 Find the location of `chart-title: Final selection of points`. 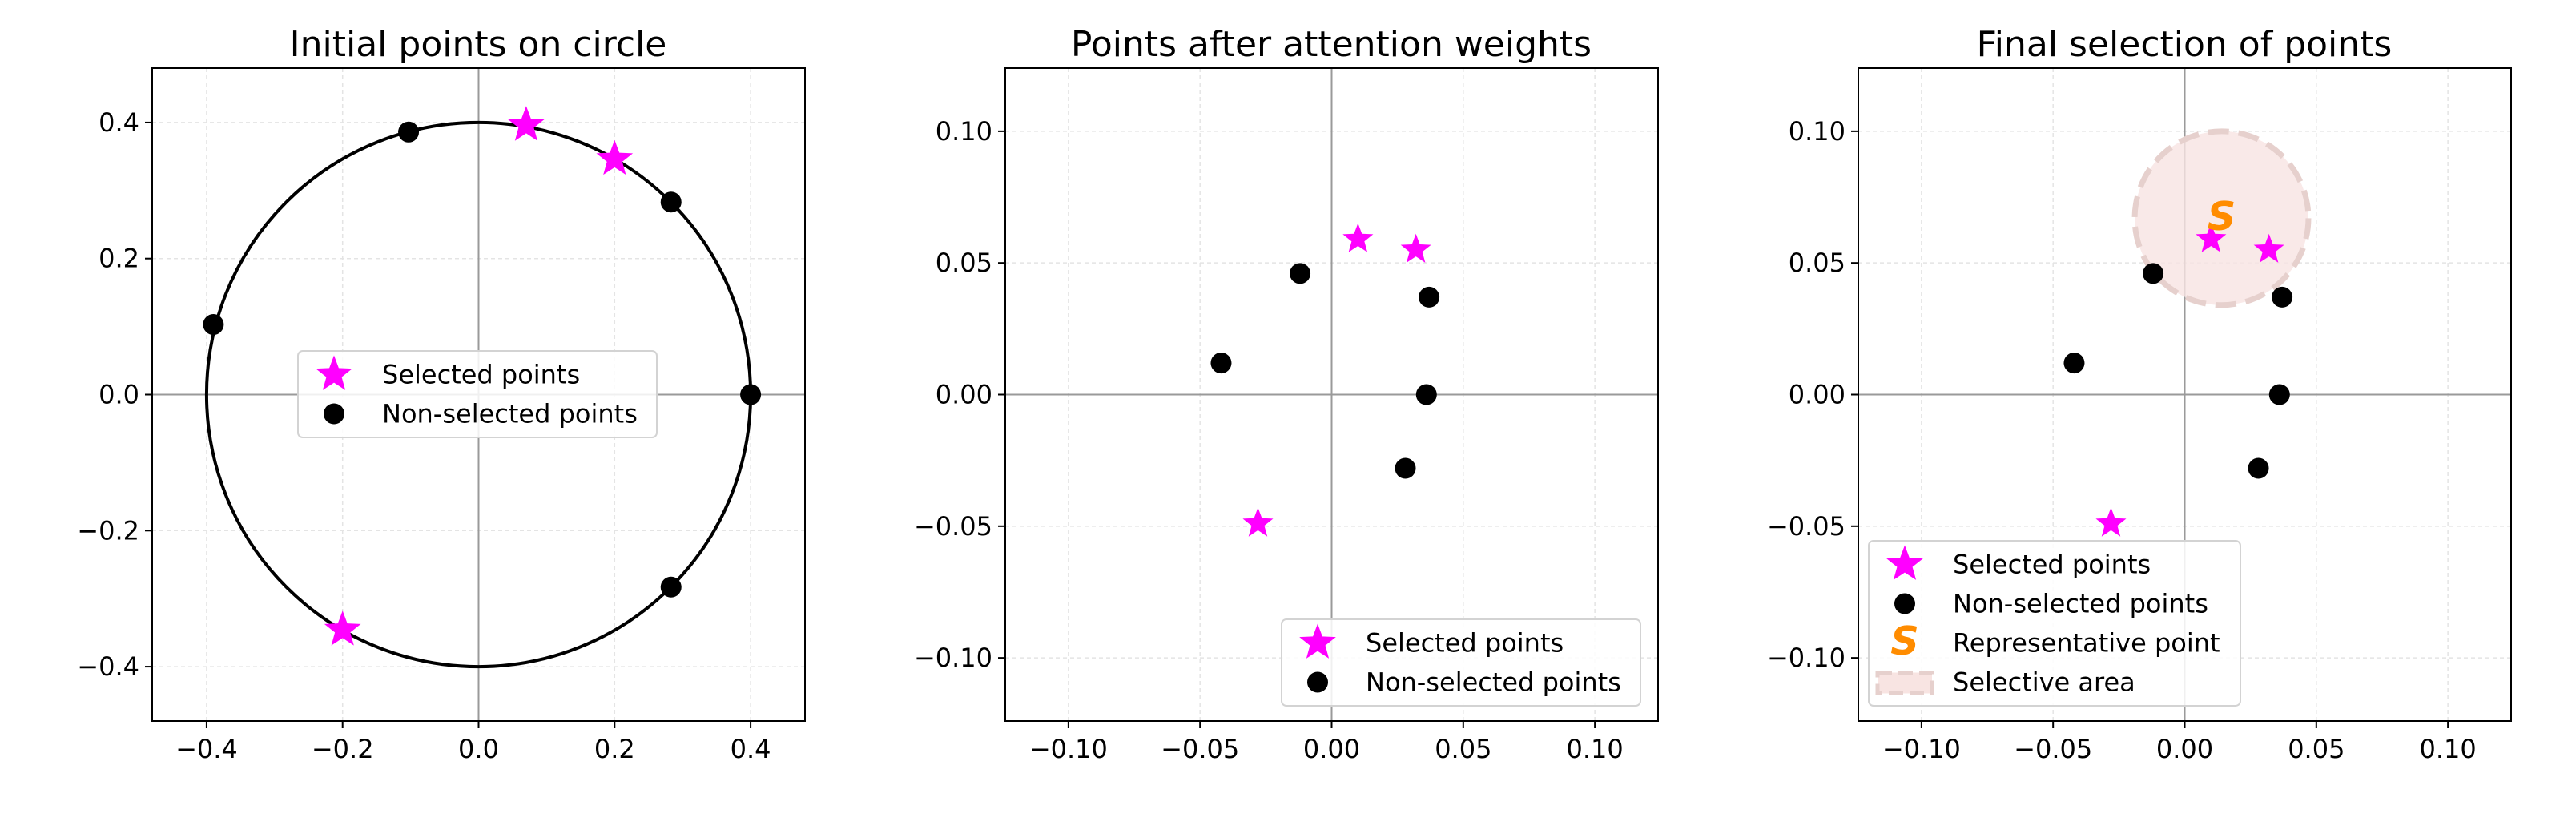

chart-title: Final selection of points is located at coordinates (2185, 44).